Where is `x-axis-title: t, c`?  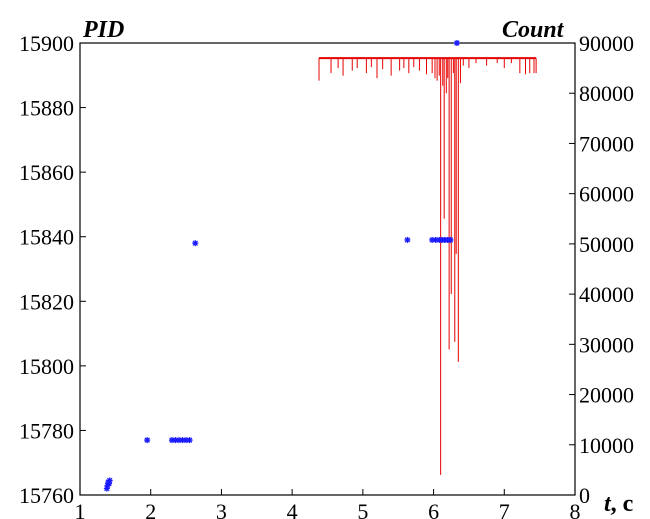
x-axis-title: t, c is located at coordinates (619, 504).